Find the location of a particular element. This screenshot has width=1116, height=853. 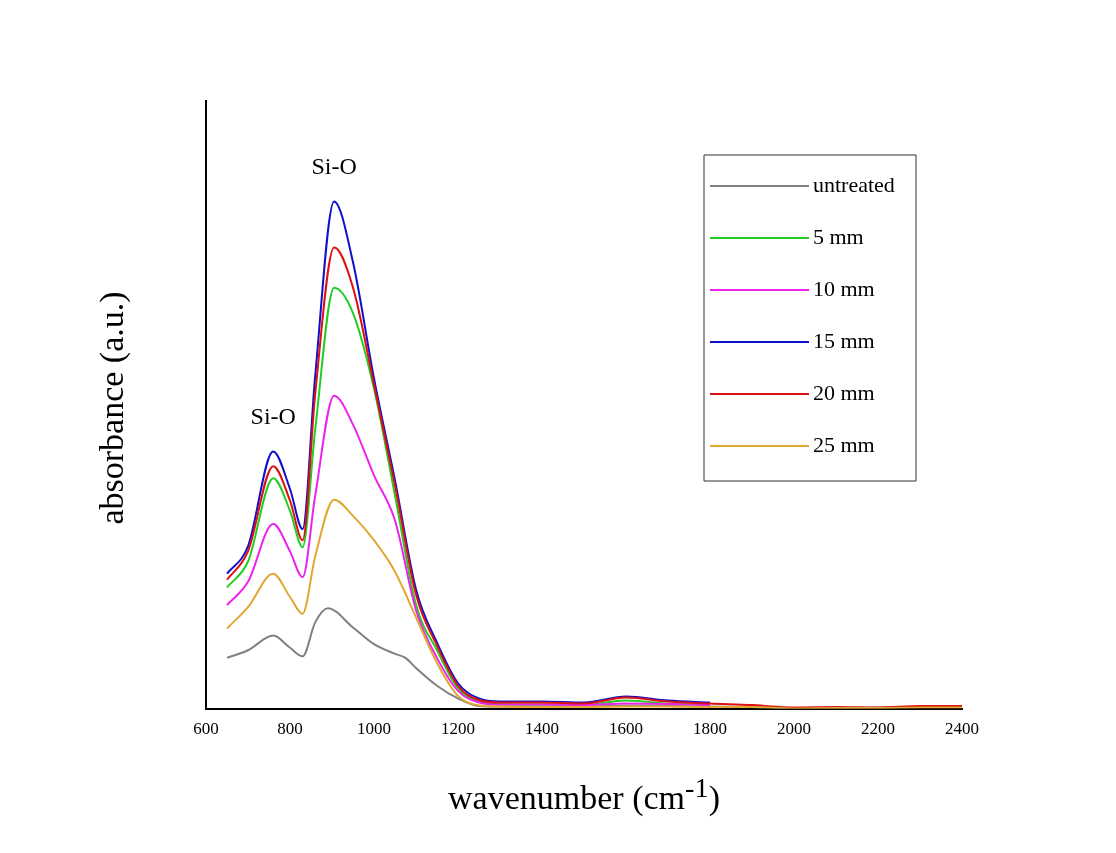

legend-label: untreated is located at coordinates (854, 184).